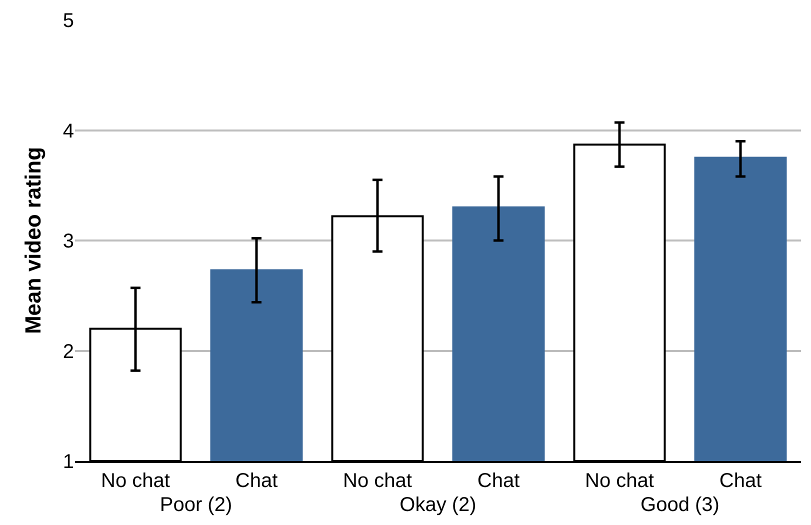  I want to click on series-label: No chat, so click(135, 481).